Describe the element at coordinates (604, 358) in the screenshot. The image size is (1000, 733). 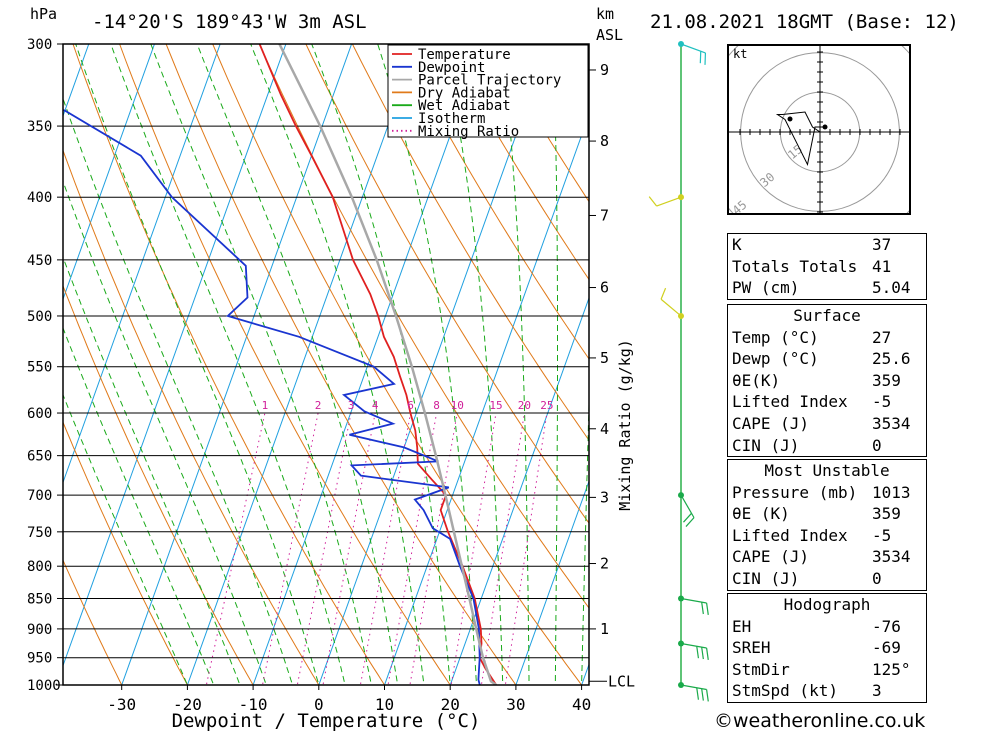
I see `km-tick-label: 5` at that location.